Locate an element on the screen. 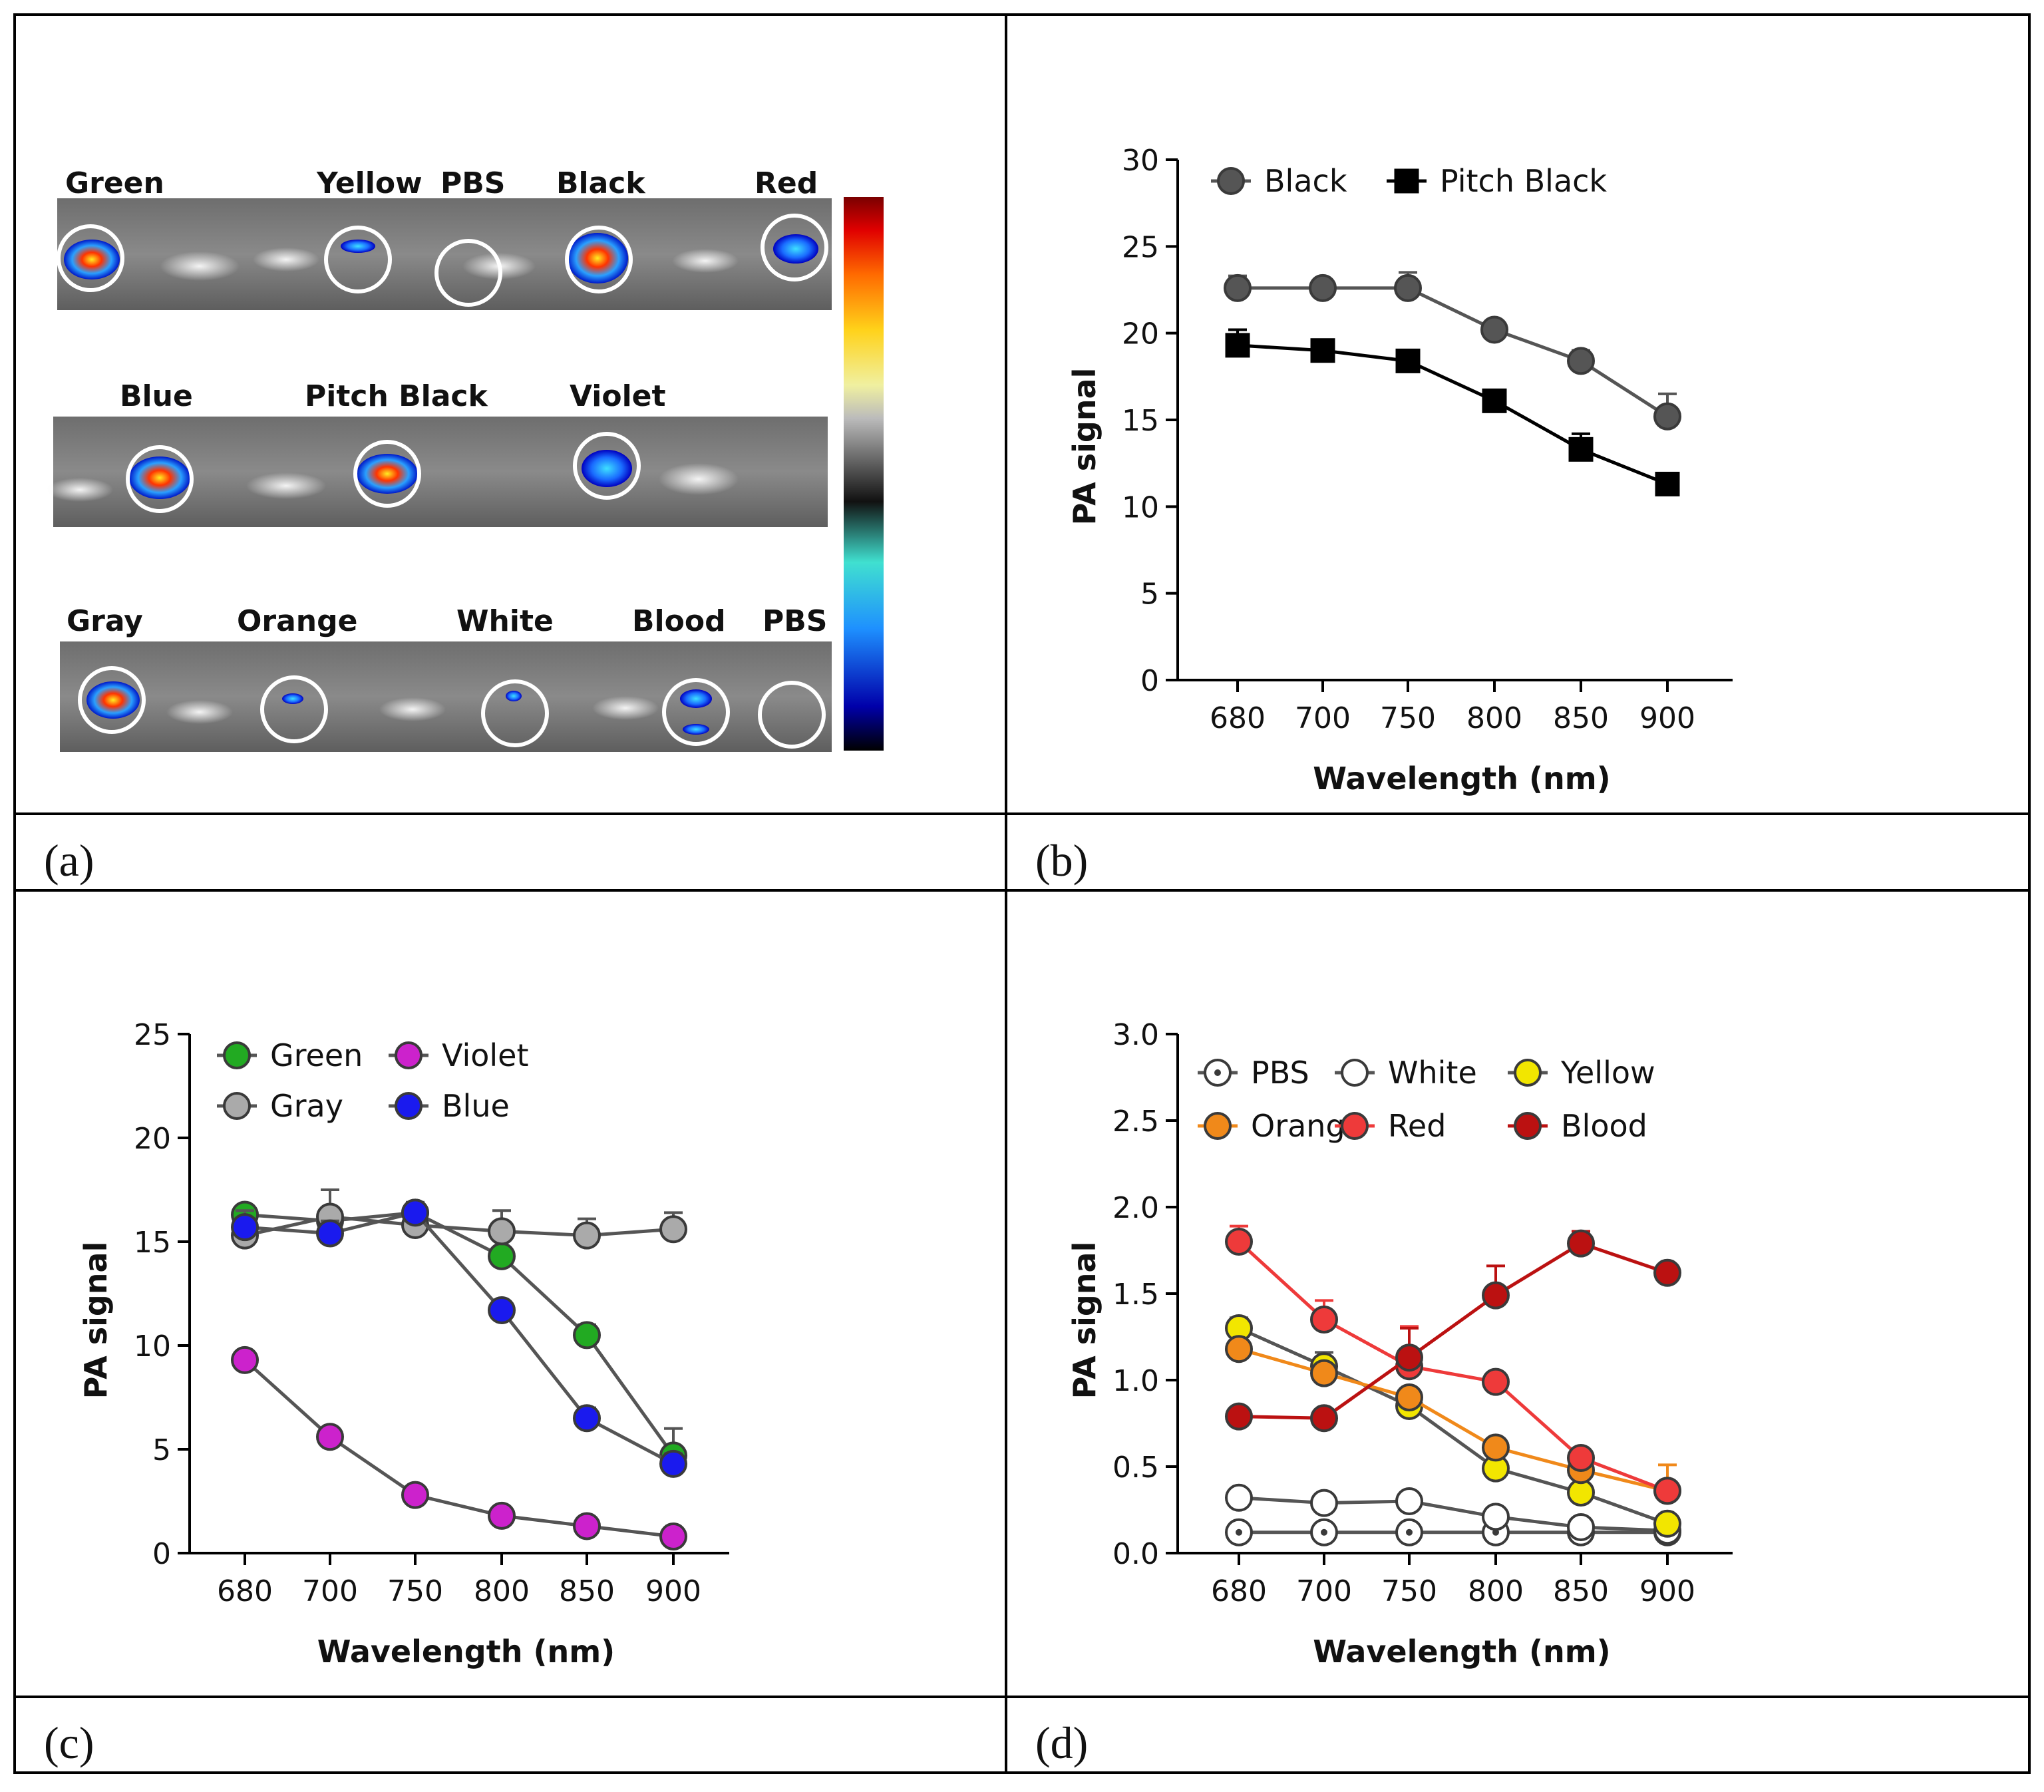  panel-label-a: (a) is located at coordinates (69, 860).